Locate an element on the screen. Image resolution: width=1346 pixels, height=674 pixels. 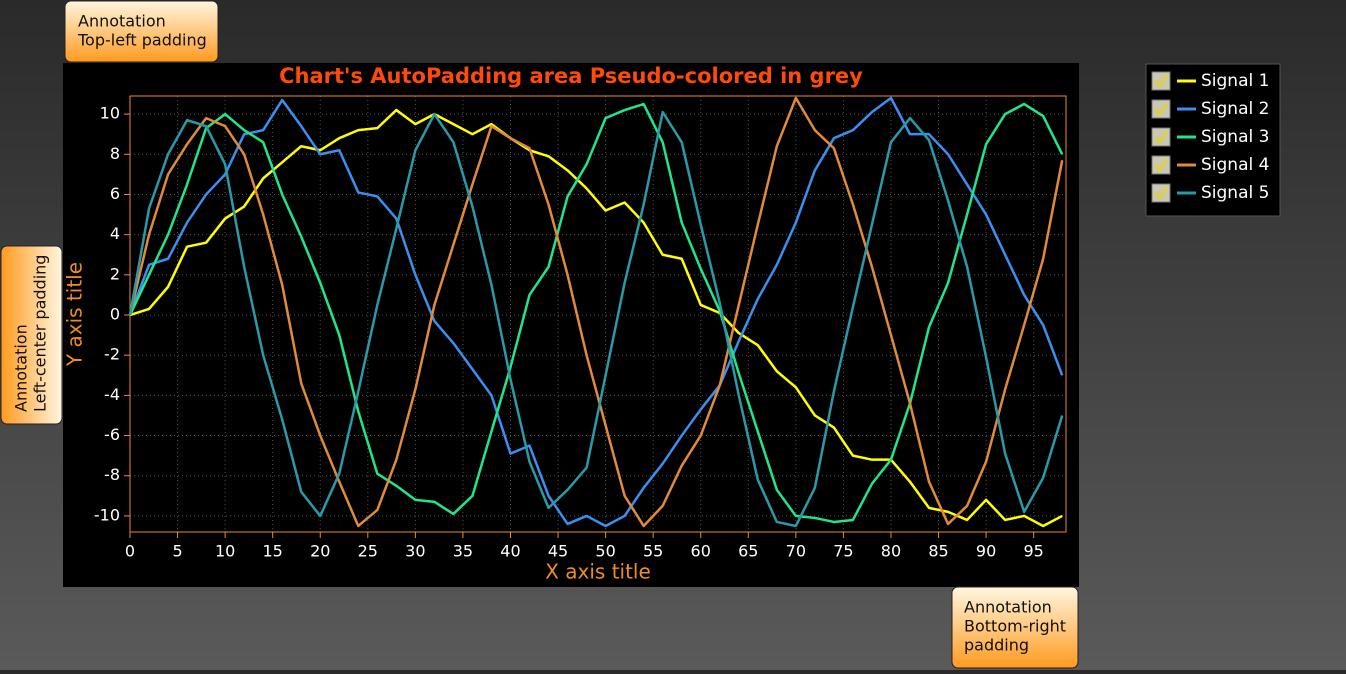
x-tick-label: 75 is located at coordinates (843, 551).